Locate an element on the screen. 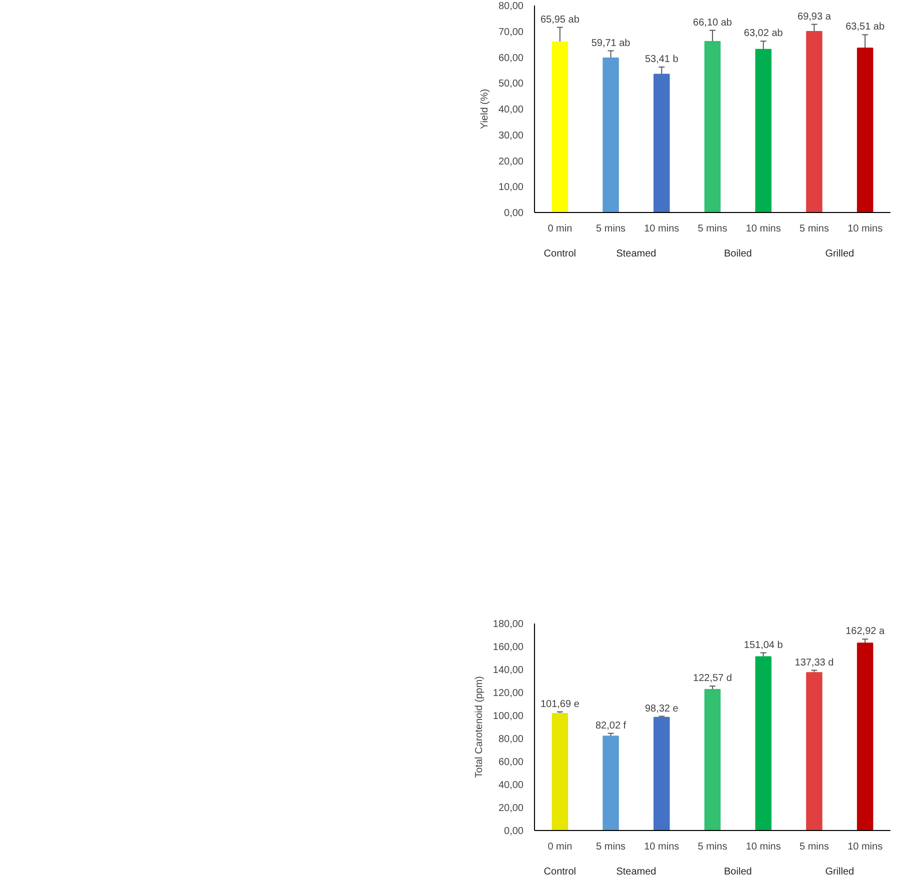  data-label: 59,71 ab is located at coordinates (611, 43).